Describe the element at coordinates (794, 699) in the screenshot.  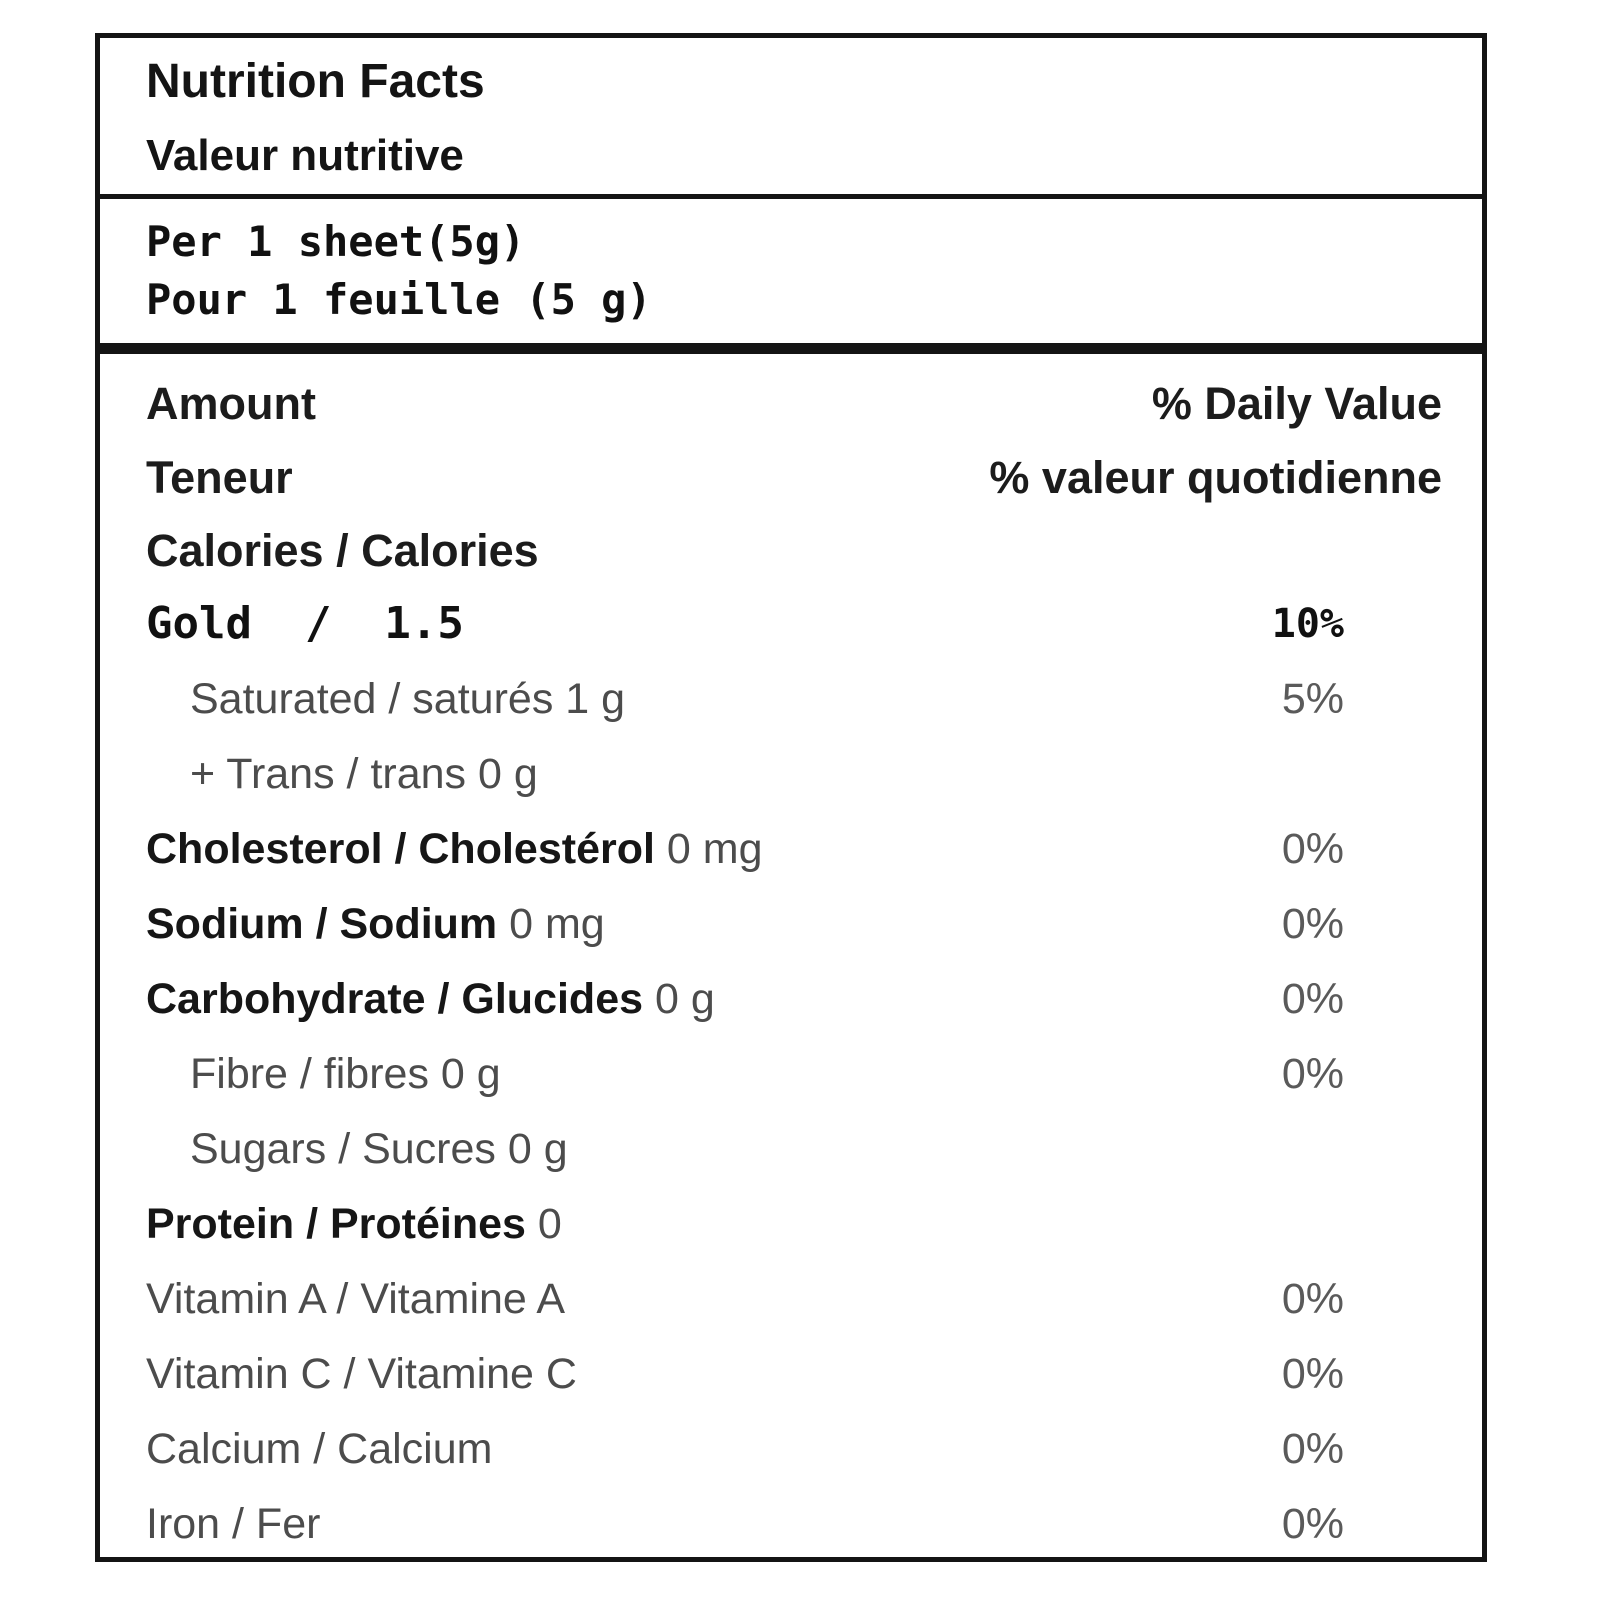
I see `nutrient-row: Saturated / saturés 1 g 5%` at that location.